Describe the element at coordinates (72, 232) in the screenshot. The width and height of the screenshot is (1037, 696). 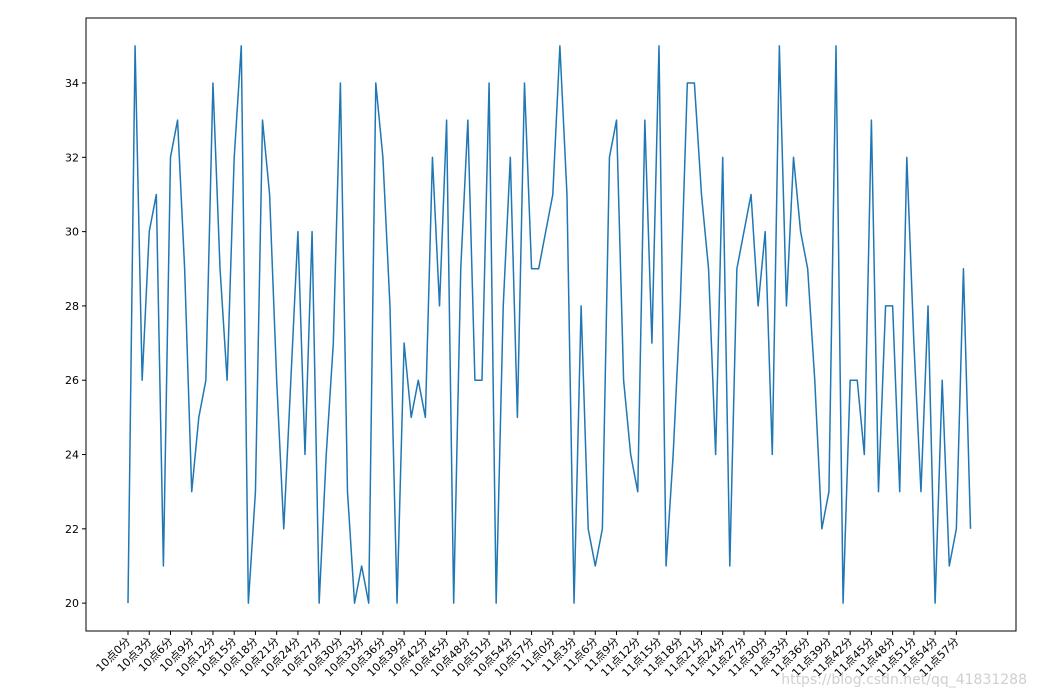
I see `y-tick-label: 30` at that location.